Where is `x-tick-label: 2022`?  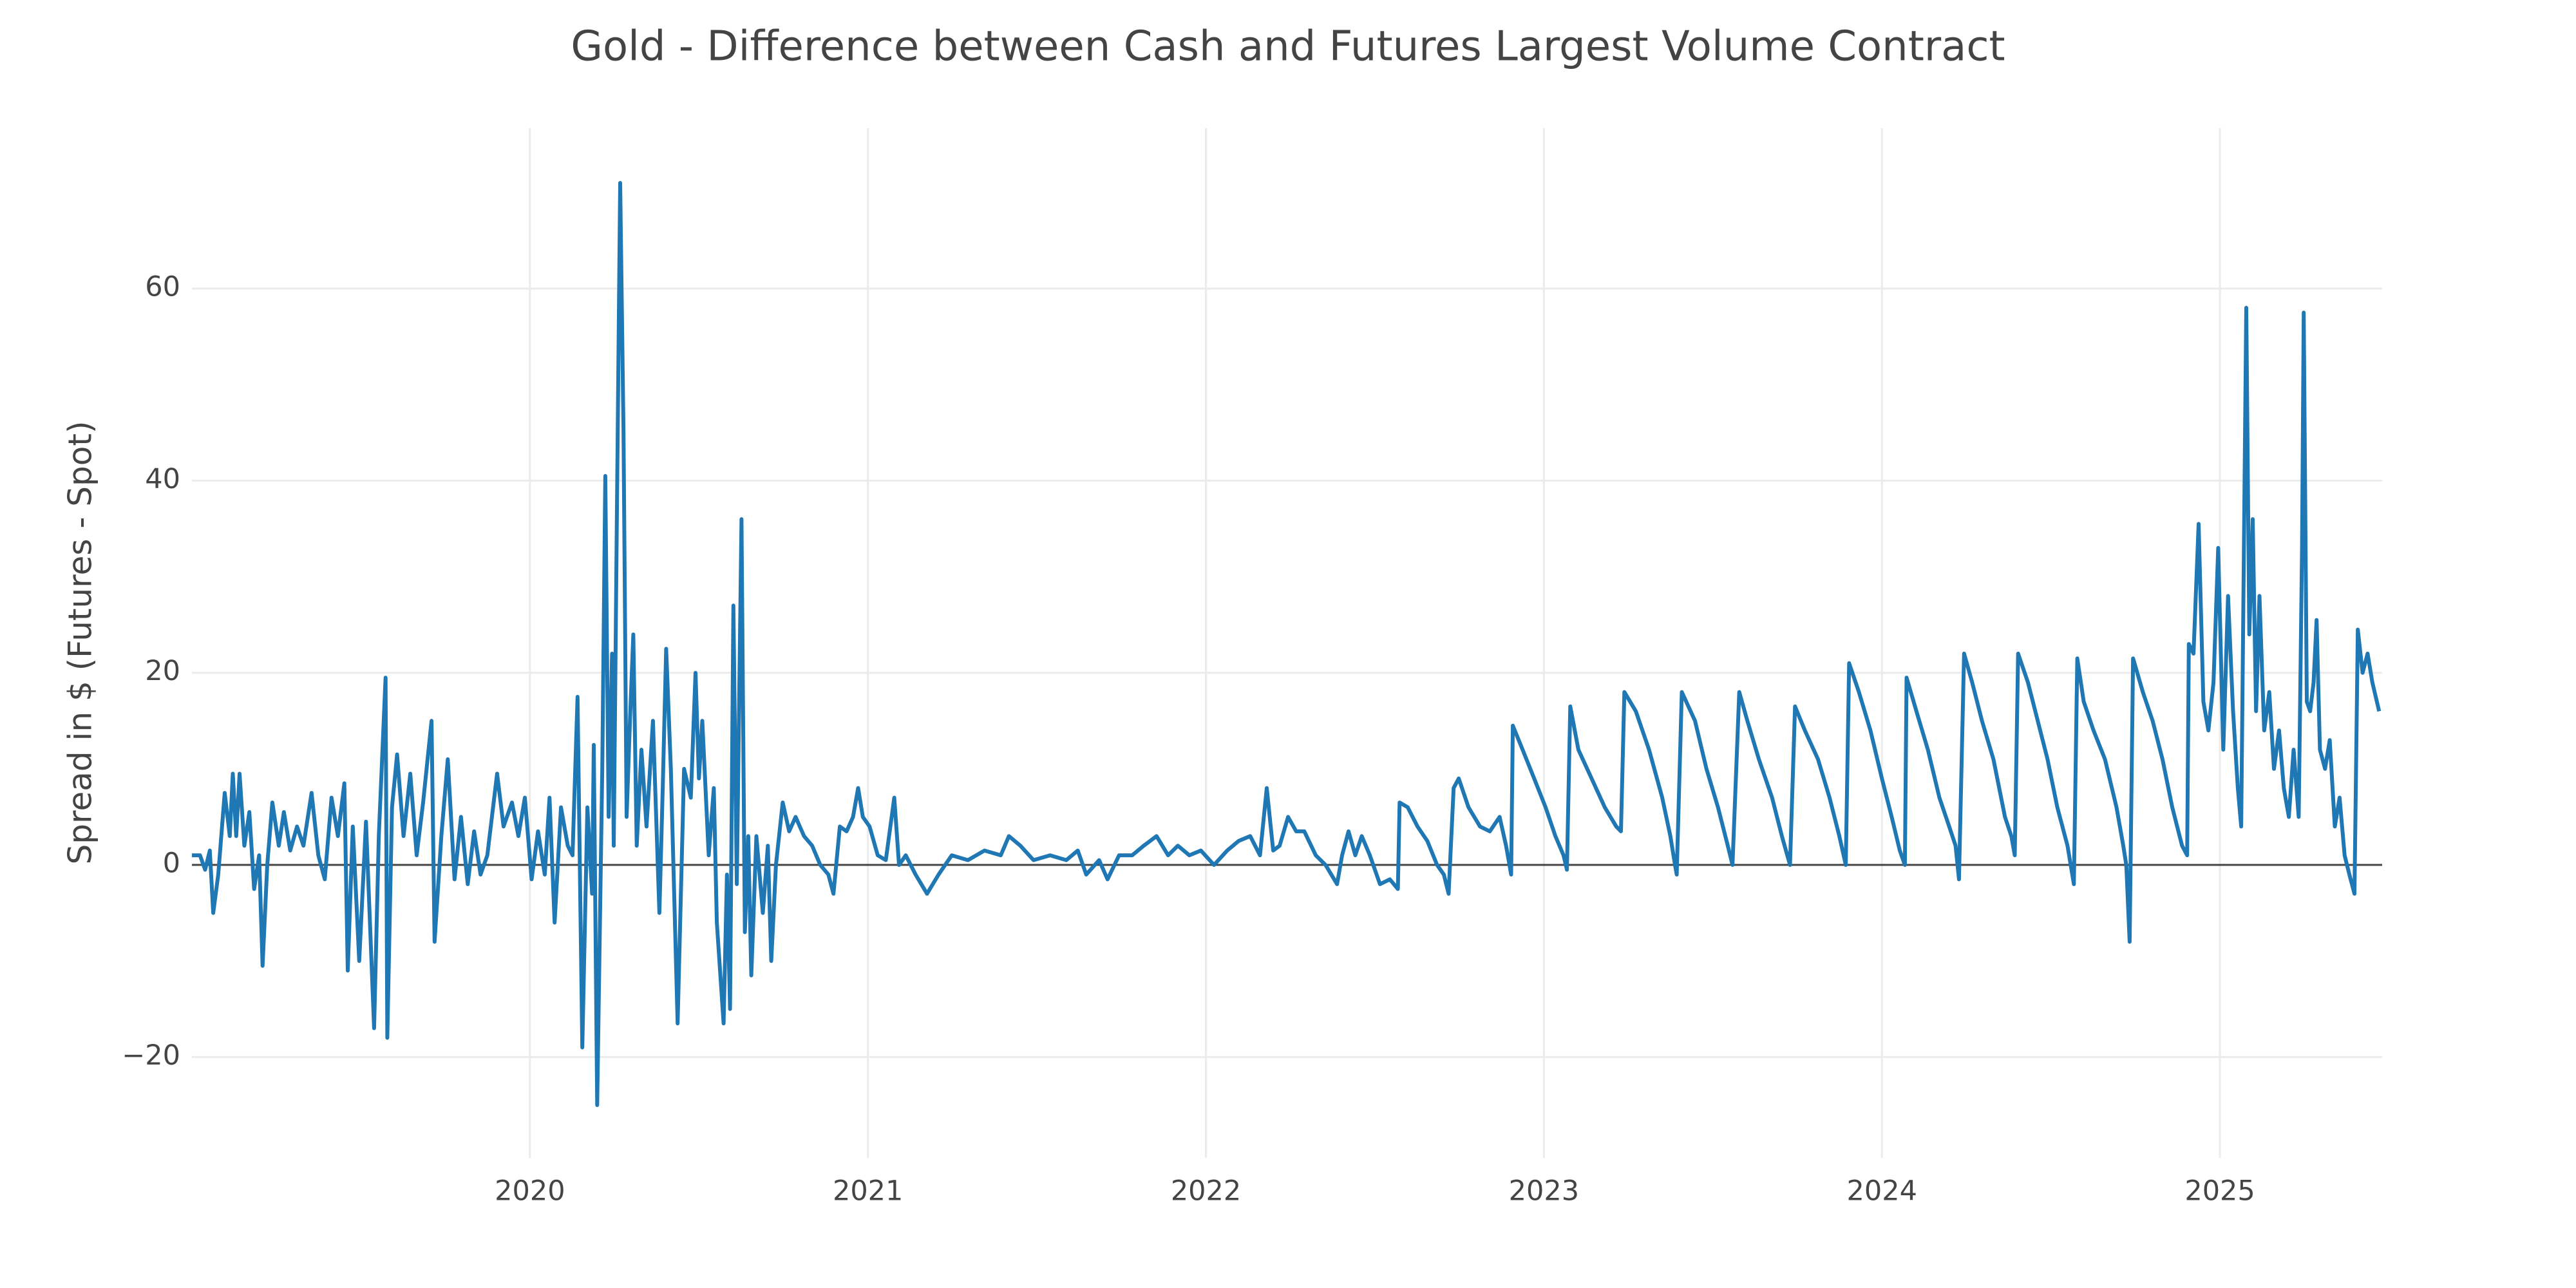 x-tick-label: 2022 is located at coordinates (1206, 1191).